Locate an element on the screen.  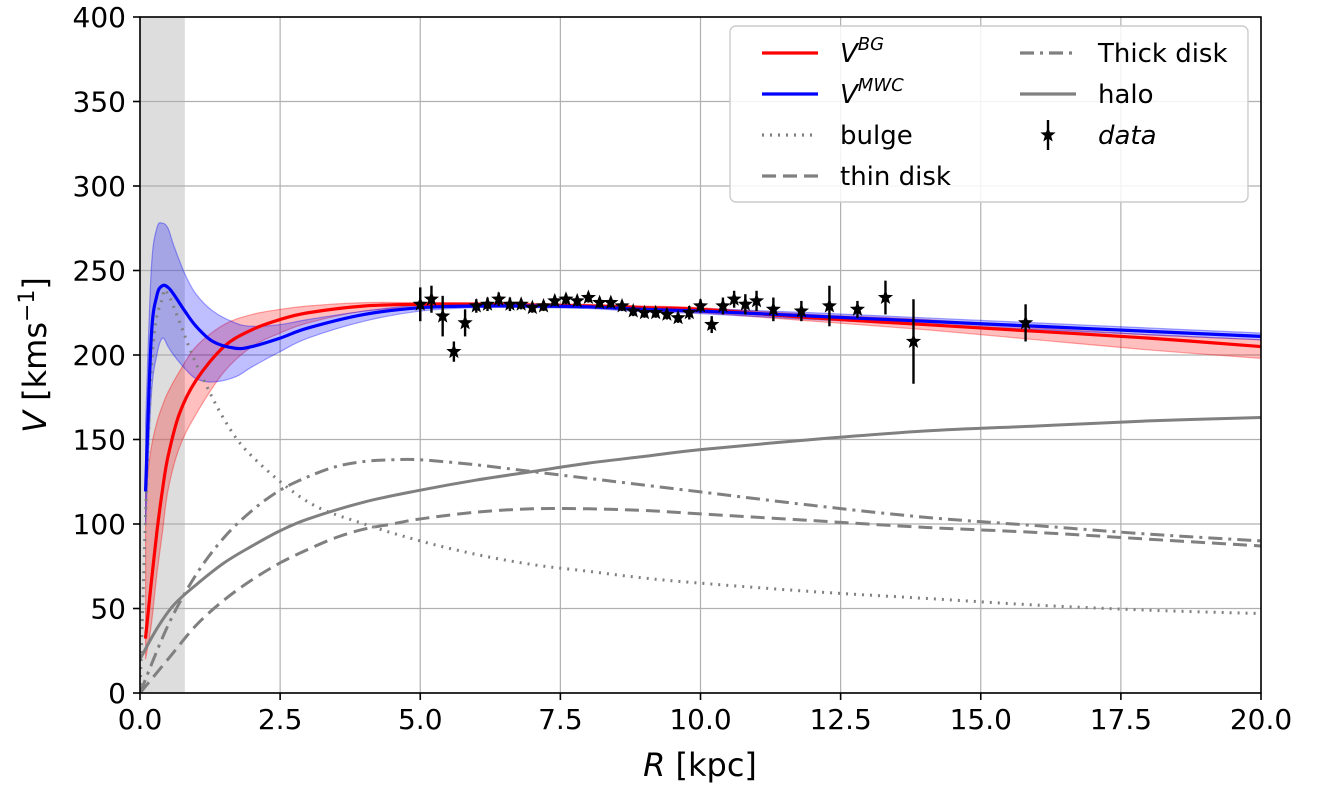
legend-label: Thick disk is located at coordinates (1162, 54).